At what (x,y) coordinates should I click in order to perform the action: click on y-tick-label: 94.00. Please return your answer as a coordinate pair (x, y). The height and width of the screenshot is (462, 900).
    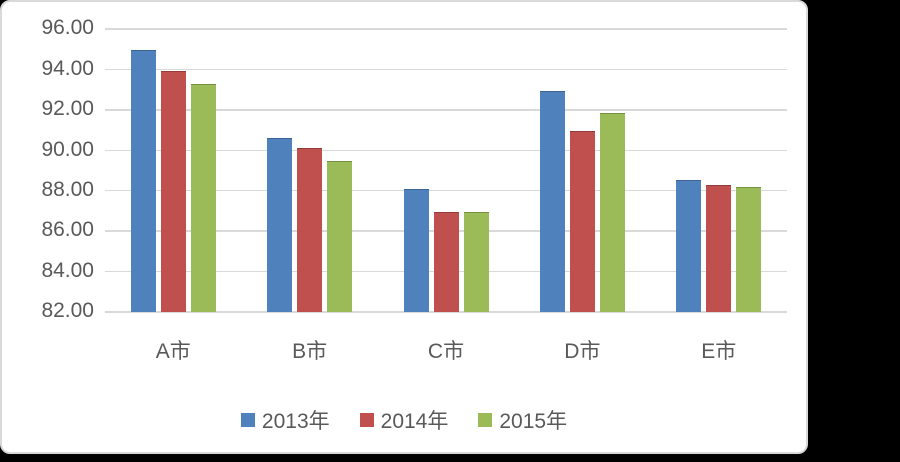
    Looking at the image, I should click on (67, 68).